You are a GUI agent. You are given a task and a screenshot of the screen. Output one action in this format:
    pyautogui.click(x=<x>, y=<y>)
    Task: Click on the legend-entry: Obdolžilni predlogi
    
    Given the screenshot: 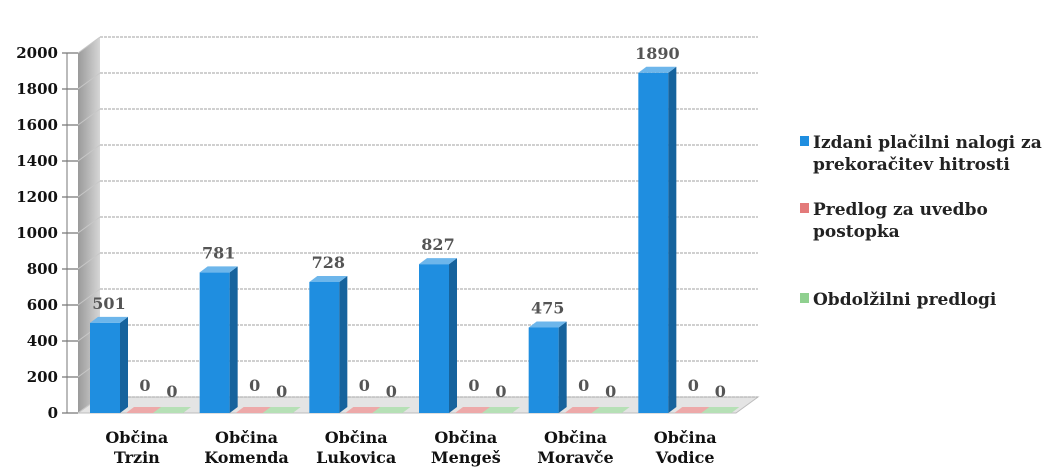 What is the action you would take?
    pyautogui.click(x=905, y=300)
    